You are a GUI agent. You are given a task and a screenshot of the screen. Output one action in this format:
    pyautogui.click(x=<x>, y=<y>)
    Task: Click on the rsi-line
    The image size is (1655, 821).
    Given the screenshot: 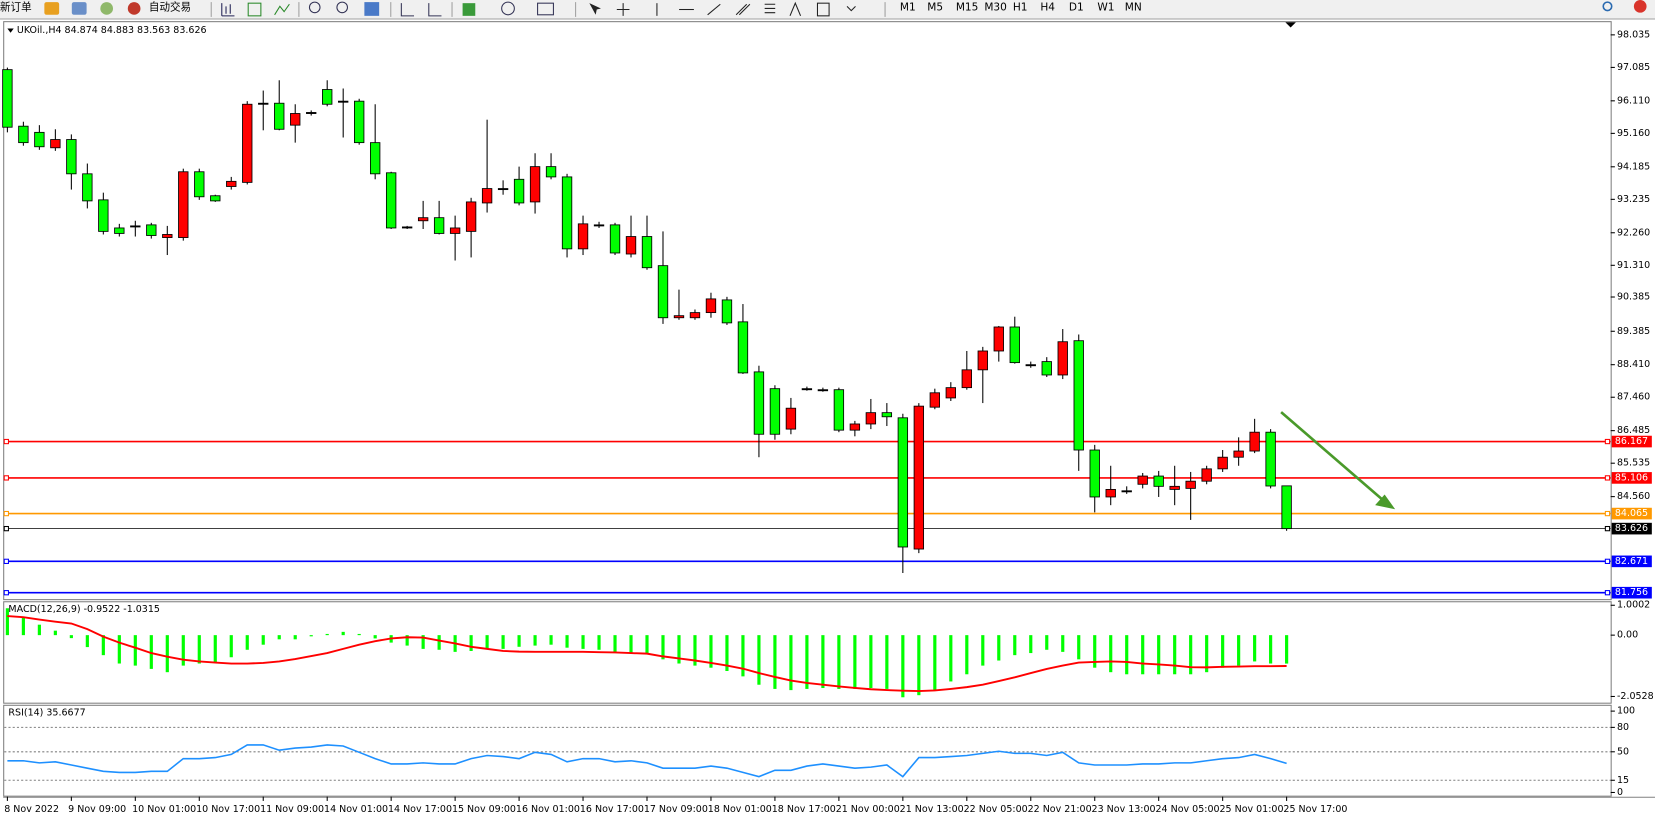 What is the action you would take?
    pyautogui.click(x=647, y=761)
    